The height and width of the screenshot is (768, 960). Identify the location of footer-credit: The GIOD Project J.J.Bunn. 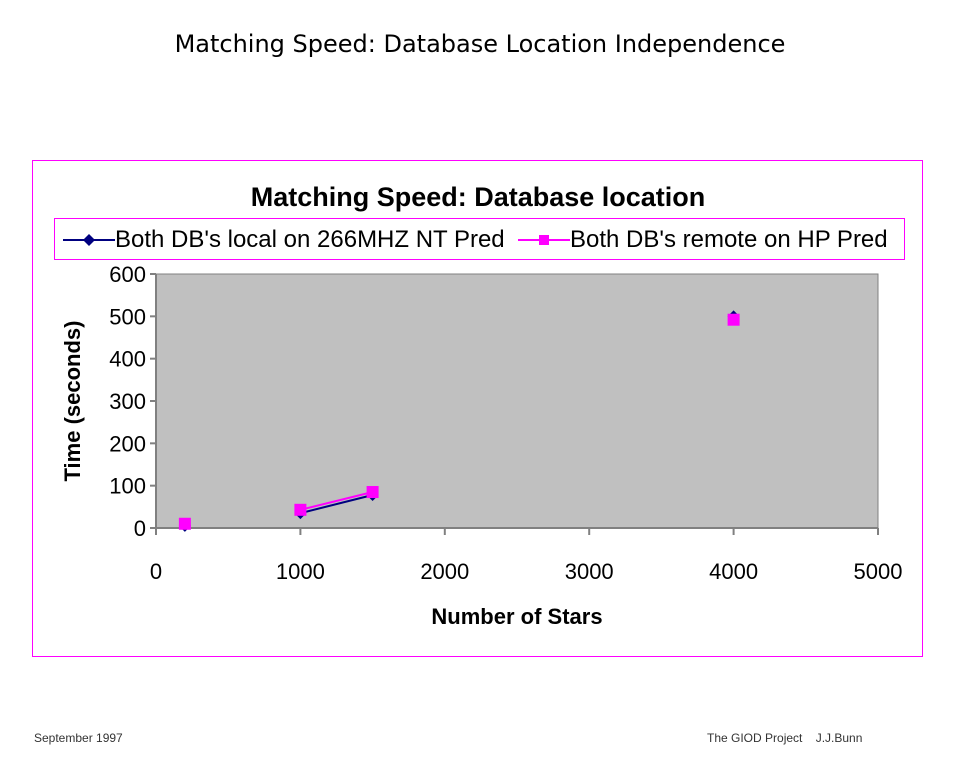
(785, 738).